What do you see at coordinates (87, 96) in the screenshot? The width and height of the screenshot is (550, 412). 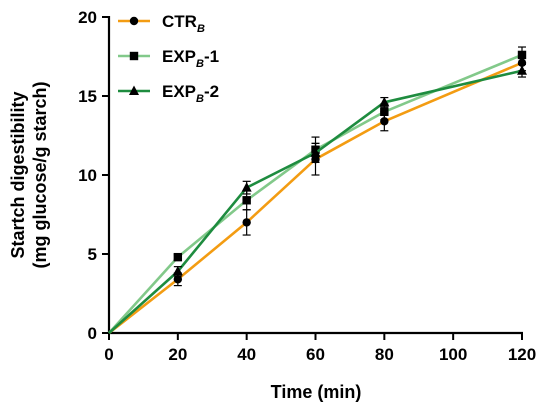 I see `y-tick-label: 15` at bounding box center [87, 96].